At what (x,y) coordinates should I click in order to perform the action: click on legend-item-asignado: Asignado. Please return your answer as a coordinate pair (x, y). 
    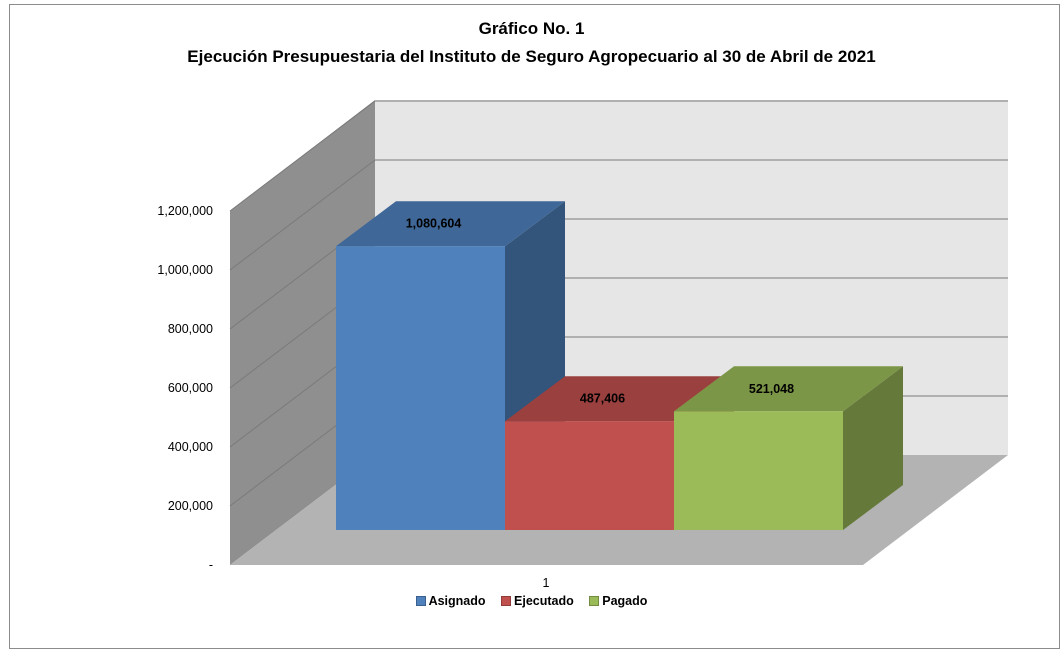
    Looking at the image, I should click on (450, 601).